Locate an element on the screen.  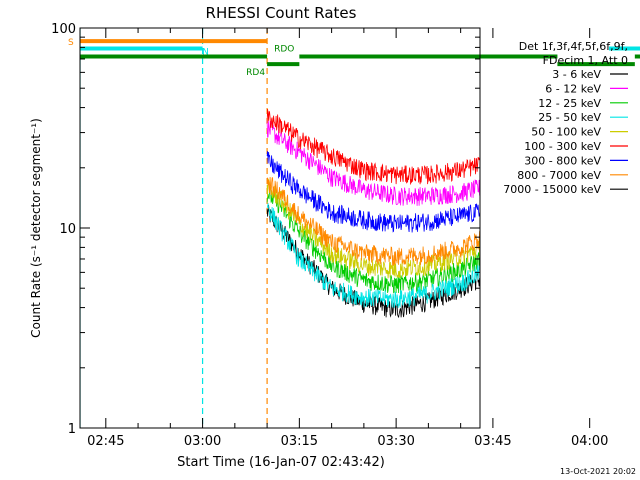
series-group is located at coordinates (373, 213).